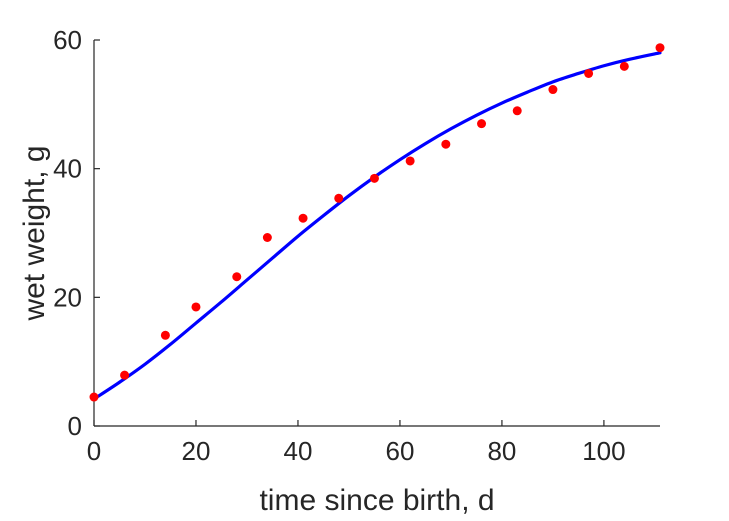 This screenshot has height=521, width=729. I want to click on y-tick-label: 20, so click(67, 297).